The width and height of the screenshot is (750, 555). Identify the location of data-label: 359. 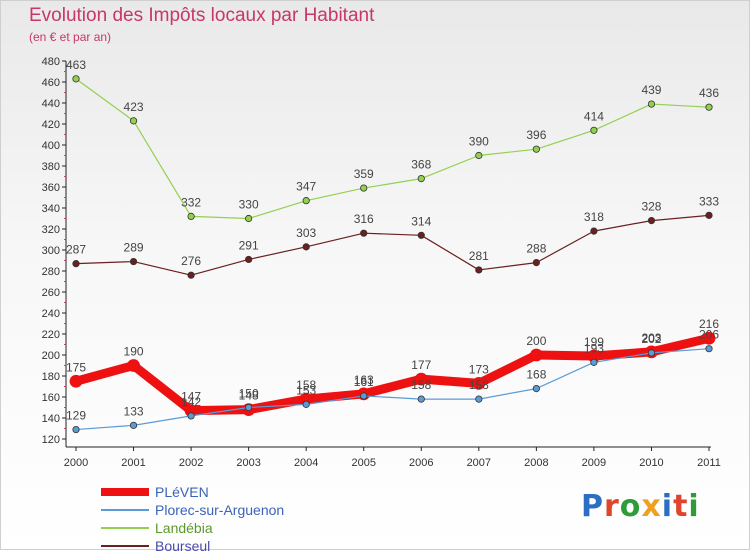
(364, 174).